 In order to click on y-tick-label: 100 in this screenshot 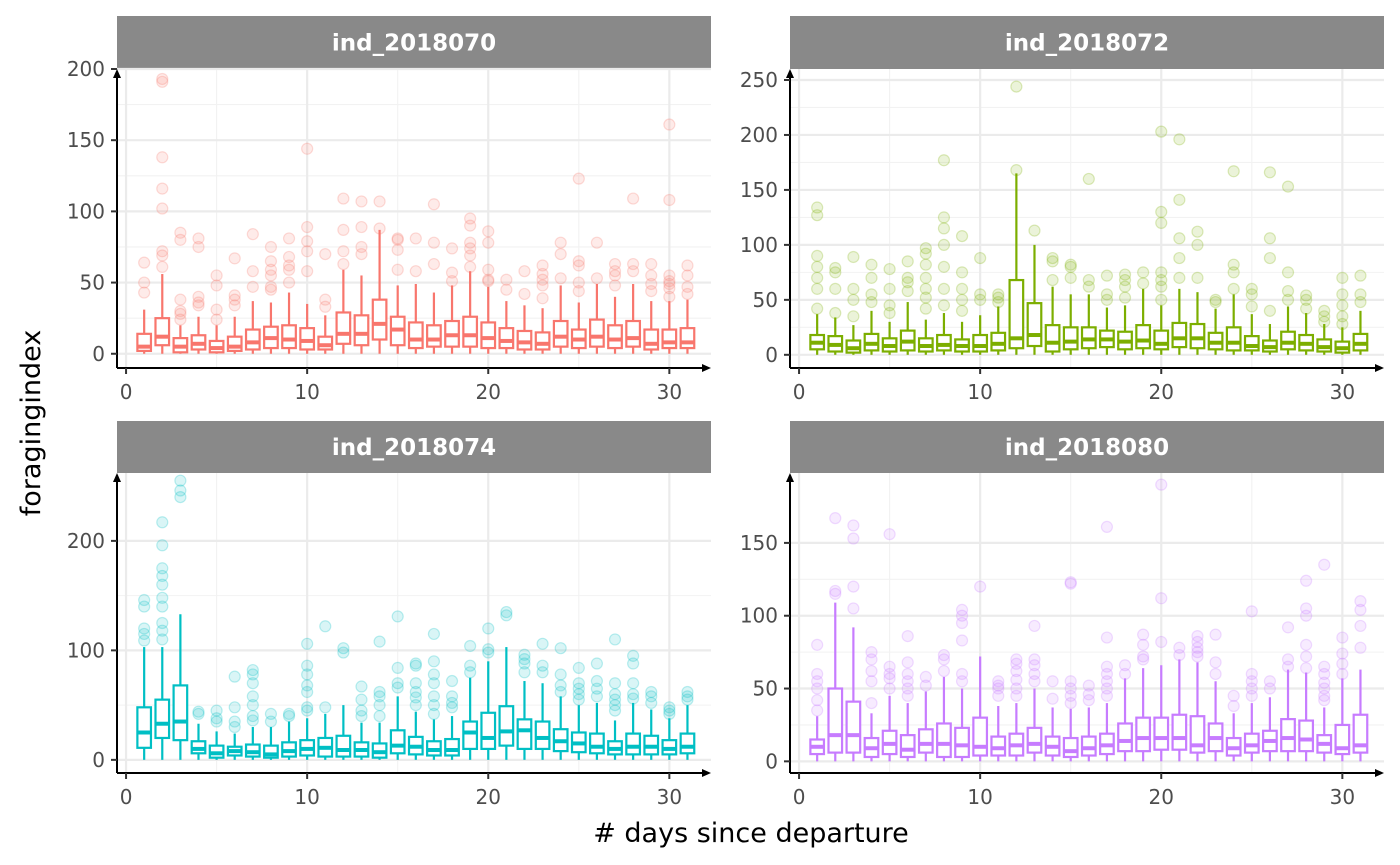, I will do `click(86, 650)`.